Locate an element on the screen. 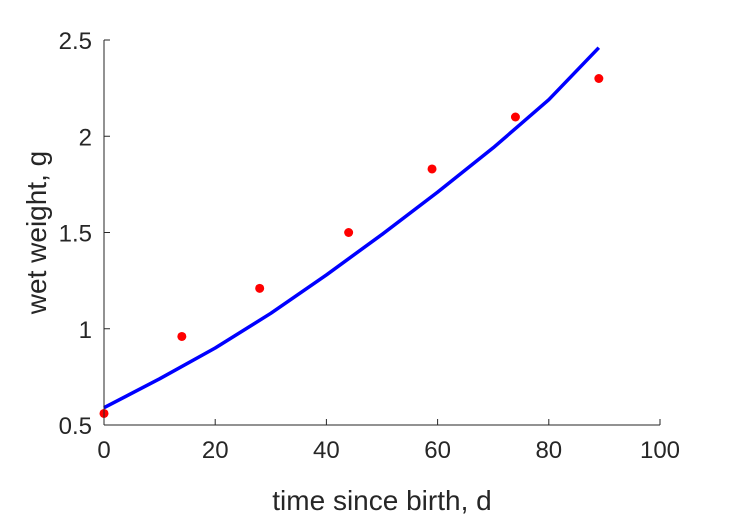 This screenshot has height=521, width=729. y-tick-label: 2.5 is located at coordinates (75, 41).